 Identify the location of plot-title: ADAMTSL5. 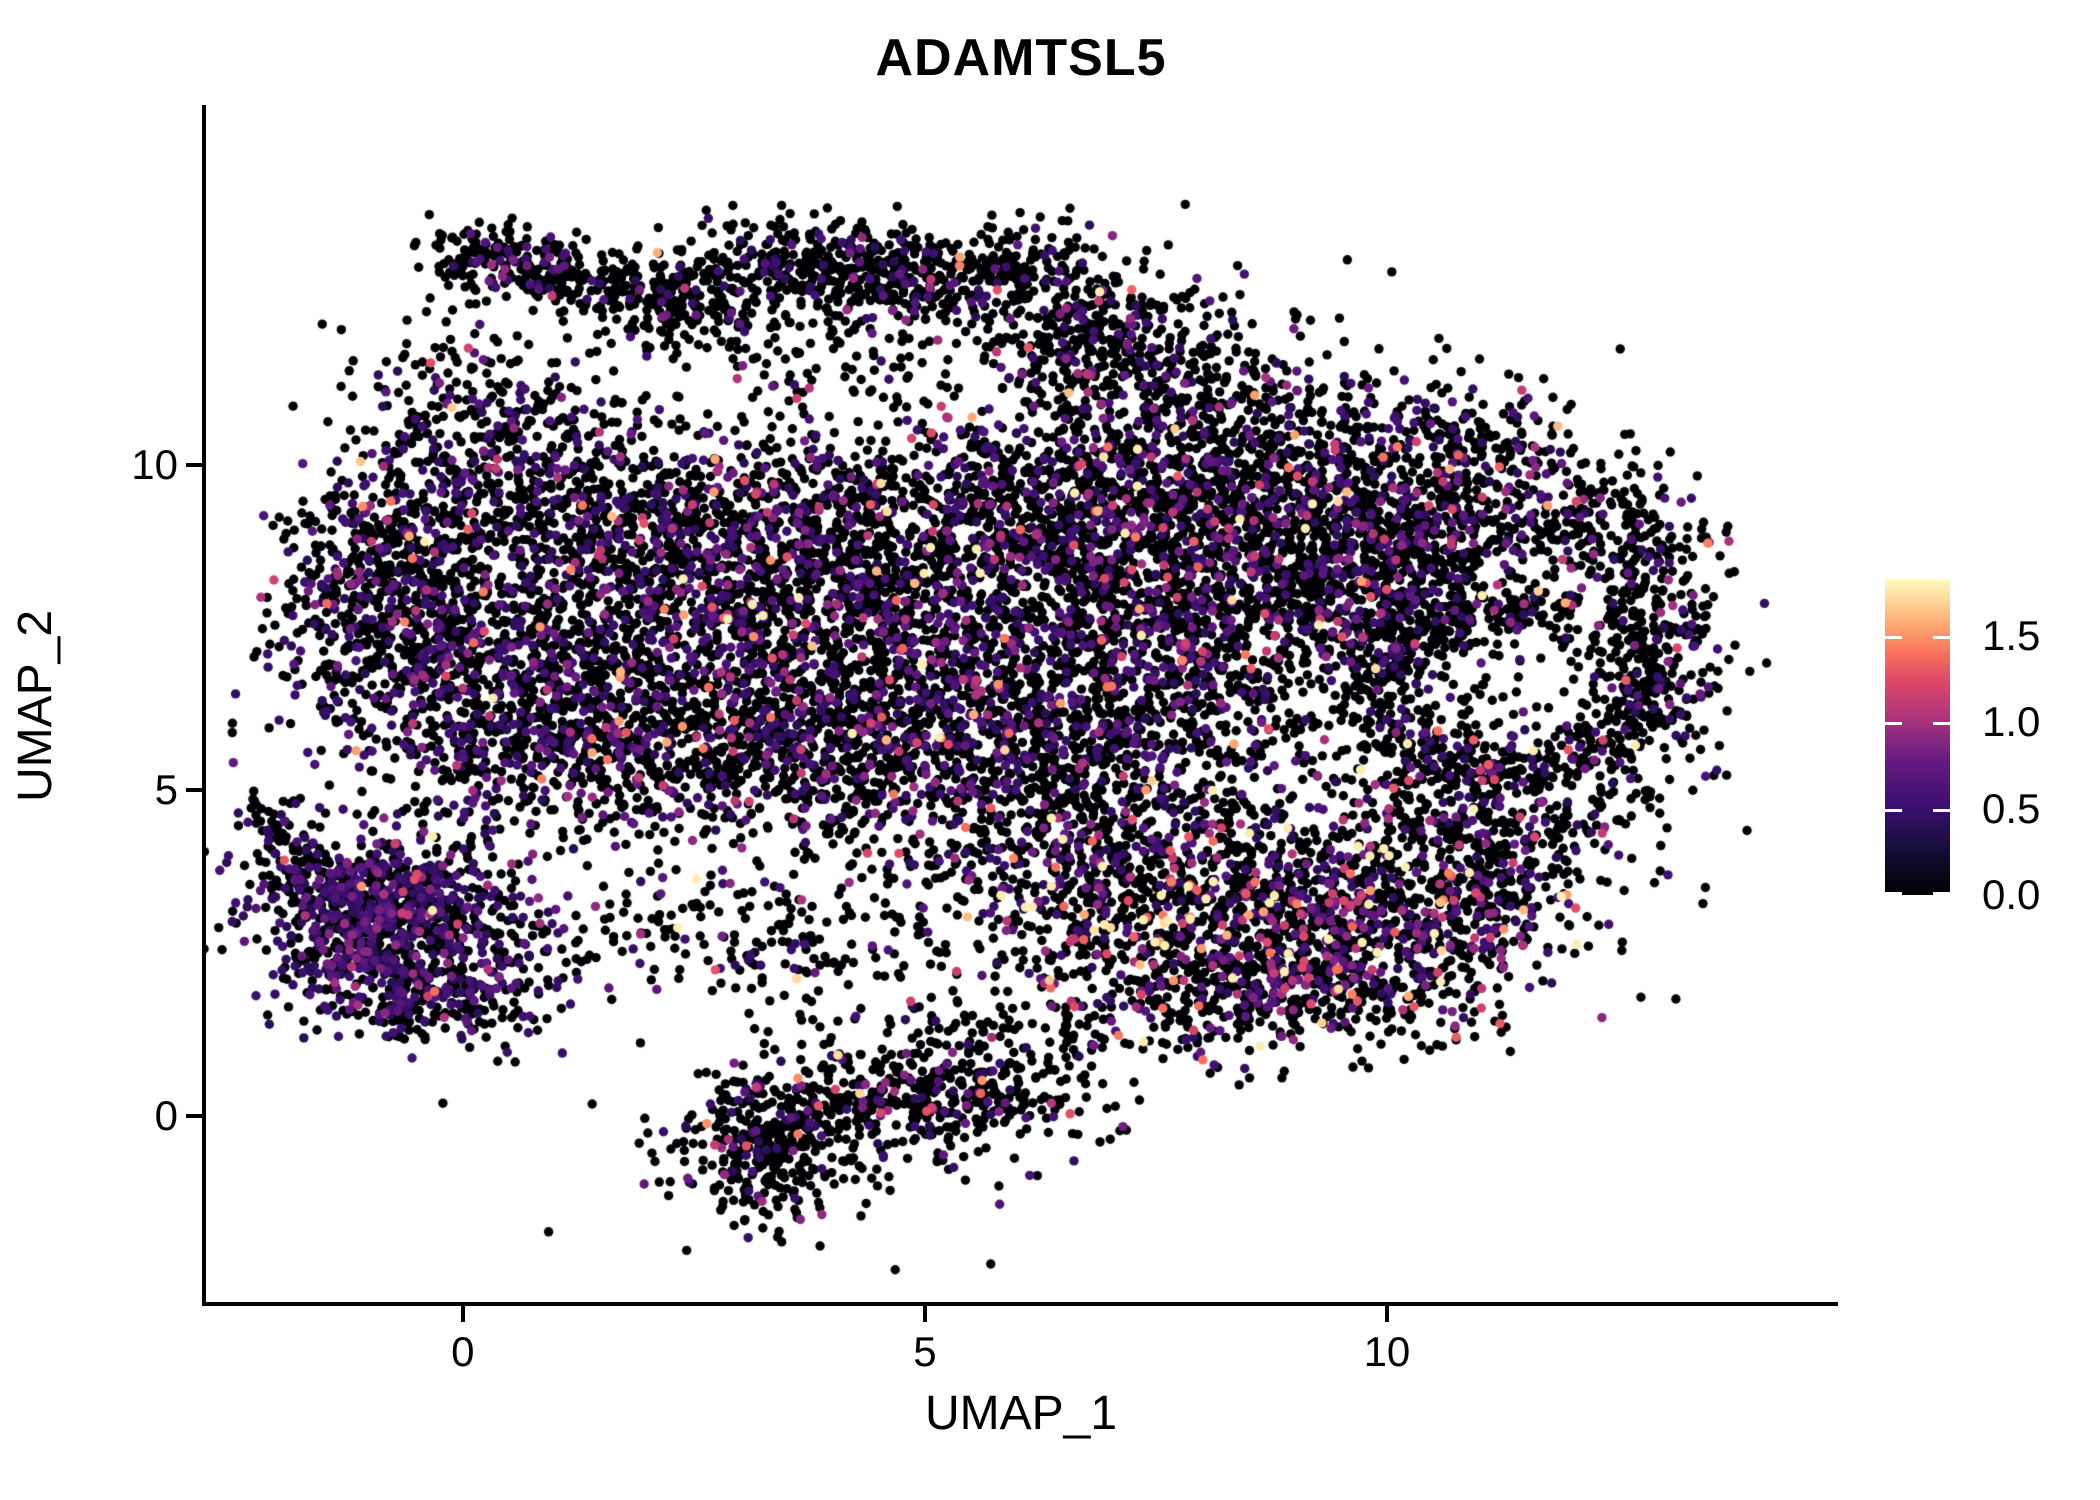
(1021, 58).